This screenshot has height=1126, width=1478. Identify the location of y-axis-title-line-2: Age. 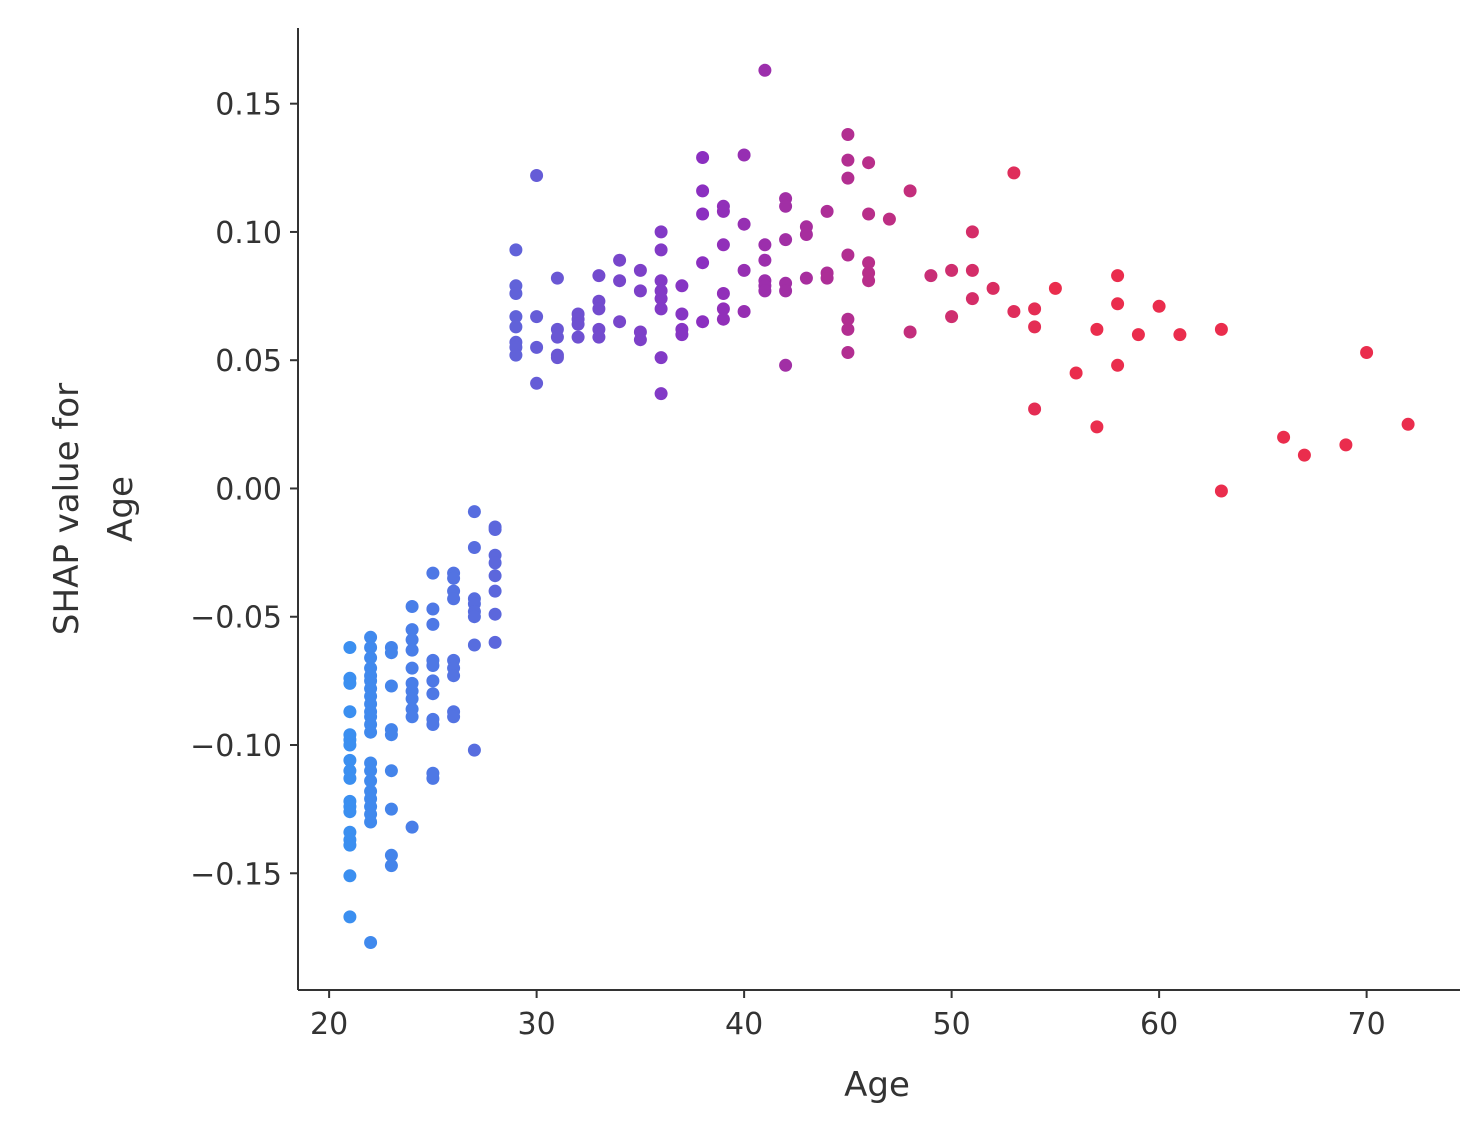
(121, 509).